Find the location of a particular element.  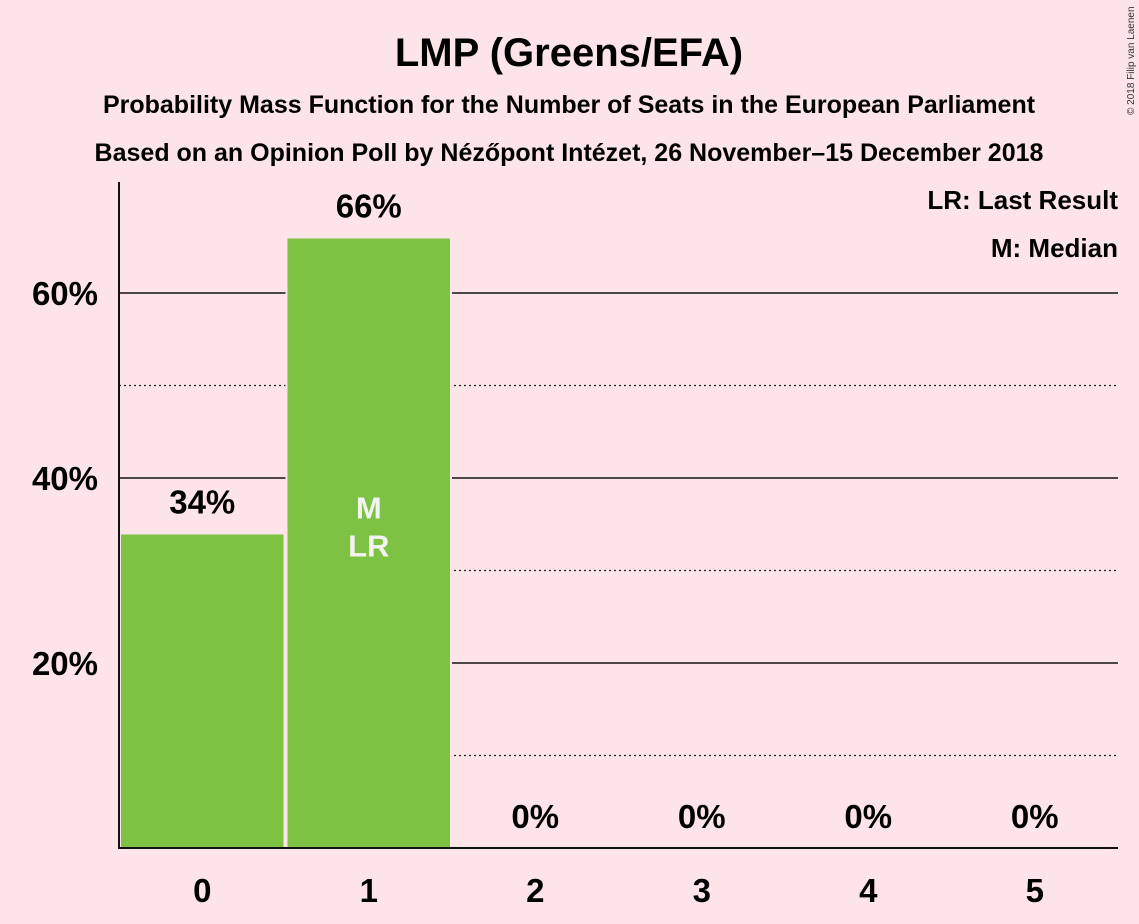

y-tick-label: 40% is located at coordinates (65, 478).